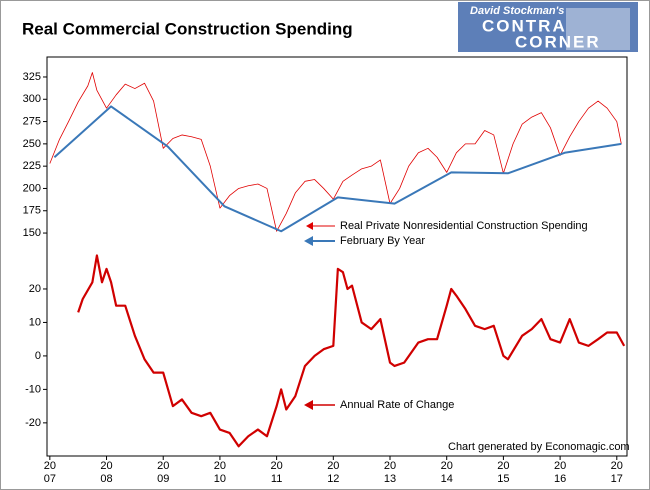 The height and width of the screenshot is (490, 650). What do you see at coordinates (163, 472) in the screenshot?
I see `x-tick-label: 20 09` at bounding box center [163, 472].